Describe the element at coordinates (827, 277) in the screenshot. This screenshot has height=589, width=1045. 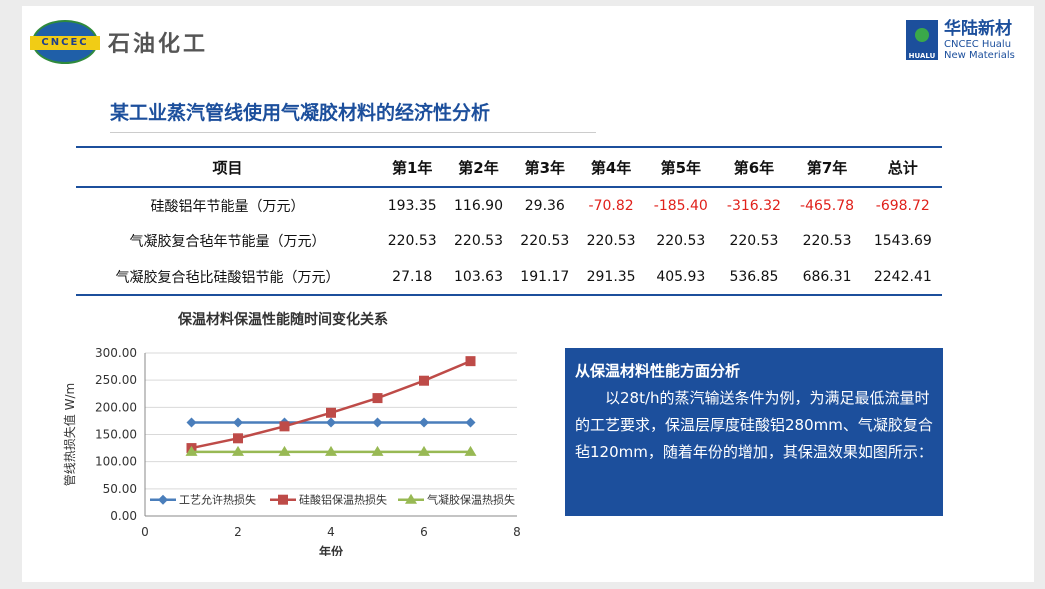
I see `table-cell: 686.31` at that location.